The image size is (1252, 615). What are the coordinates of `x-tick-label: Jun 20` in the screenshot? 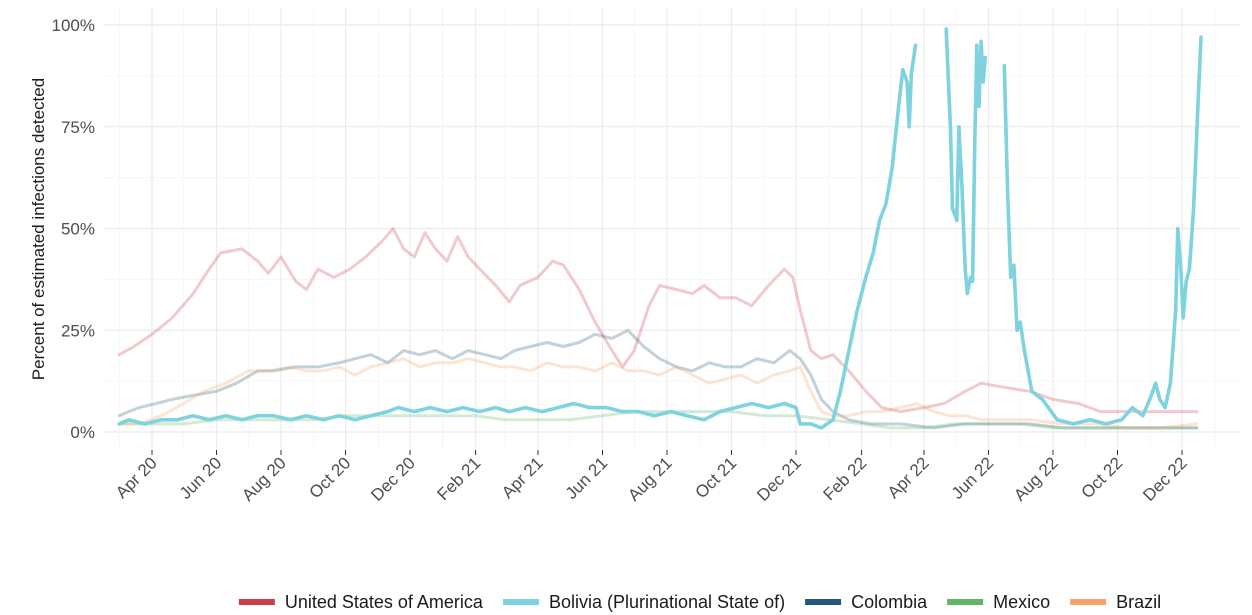 It's located at (201, 478).